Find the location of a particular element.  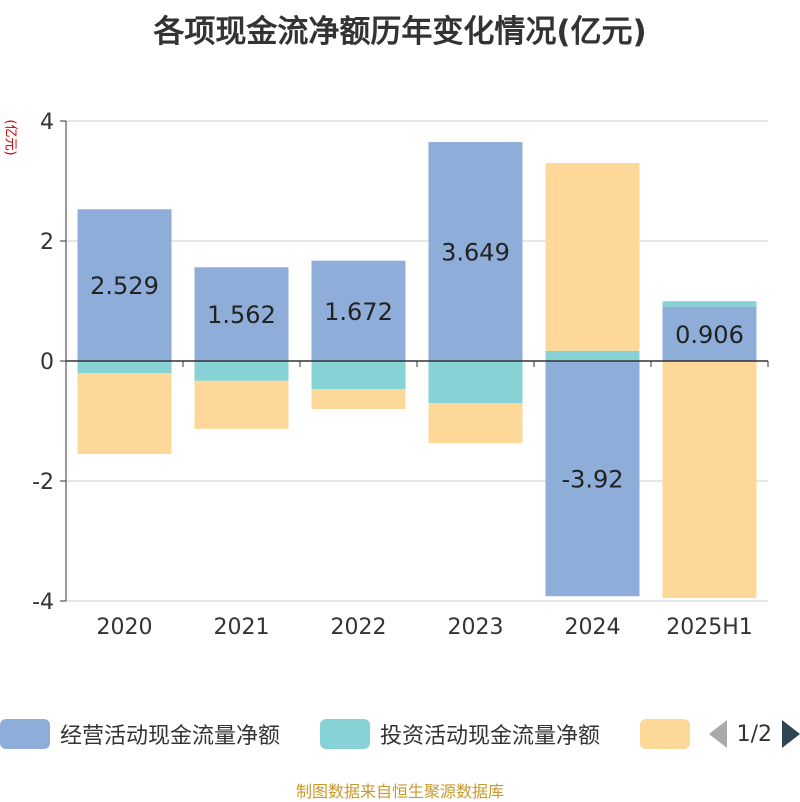

x-tick-label: 2024 is located at coordinates (593, 627).